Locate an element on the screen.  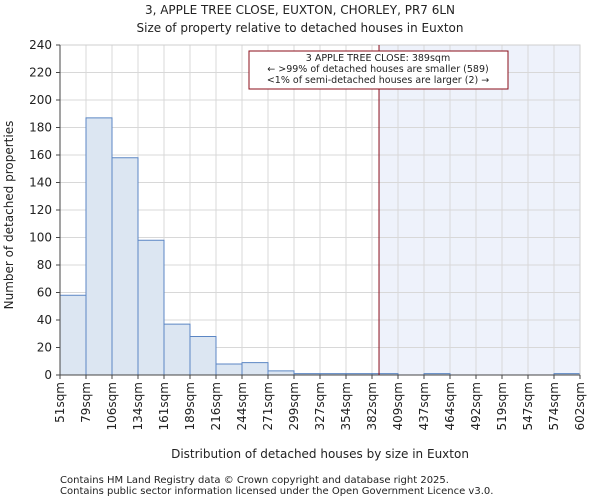
x-tick-label: 244sqm is located at coordinates (242, 406).